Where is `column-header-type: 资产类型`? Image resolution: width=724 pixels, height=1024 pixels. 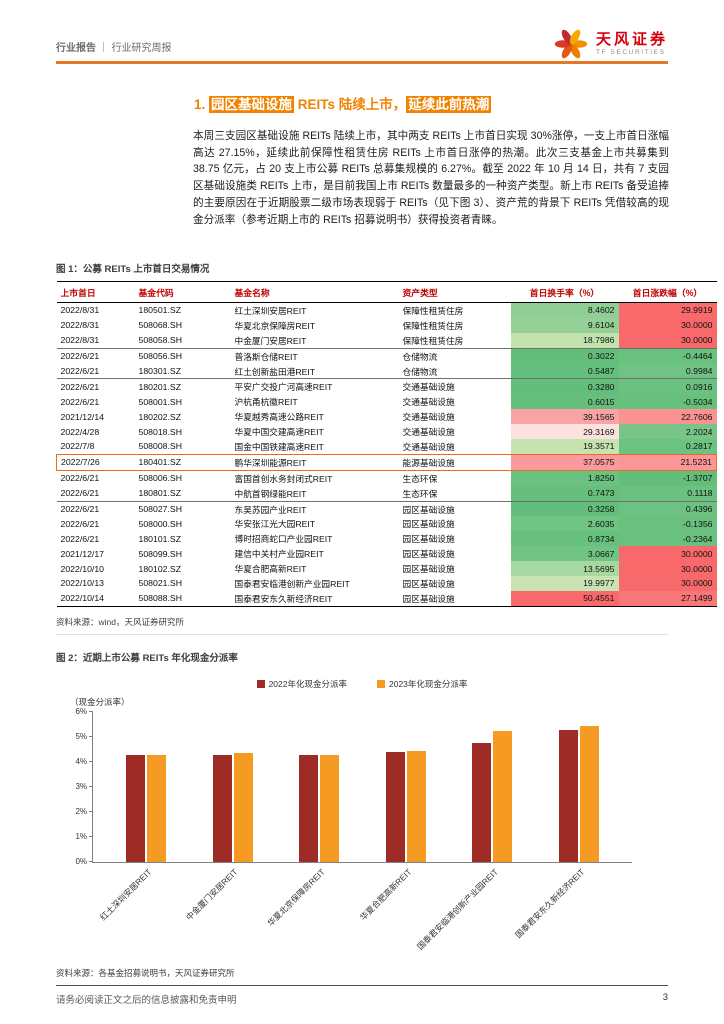
column-header-type: 资产类型 is located at coordinates (420, 292).